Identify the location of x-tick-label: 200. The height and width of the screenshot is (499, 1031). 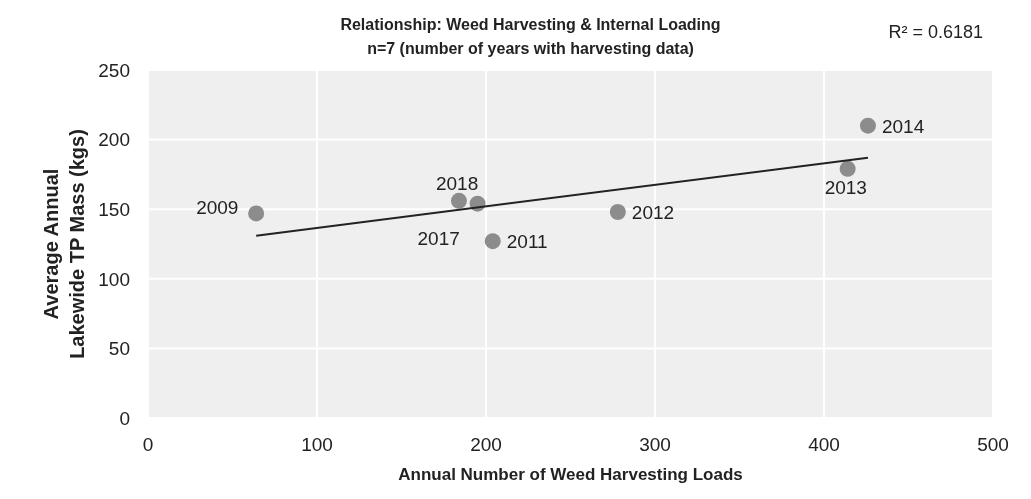
(486, 445).